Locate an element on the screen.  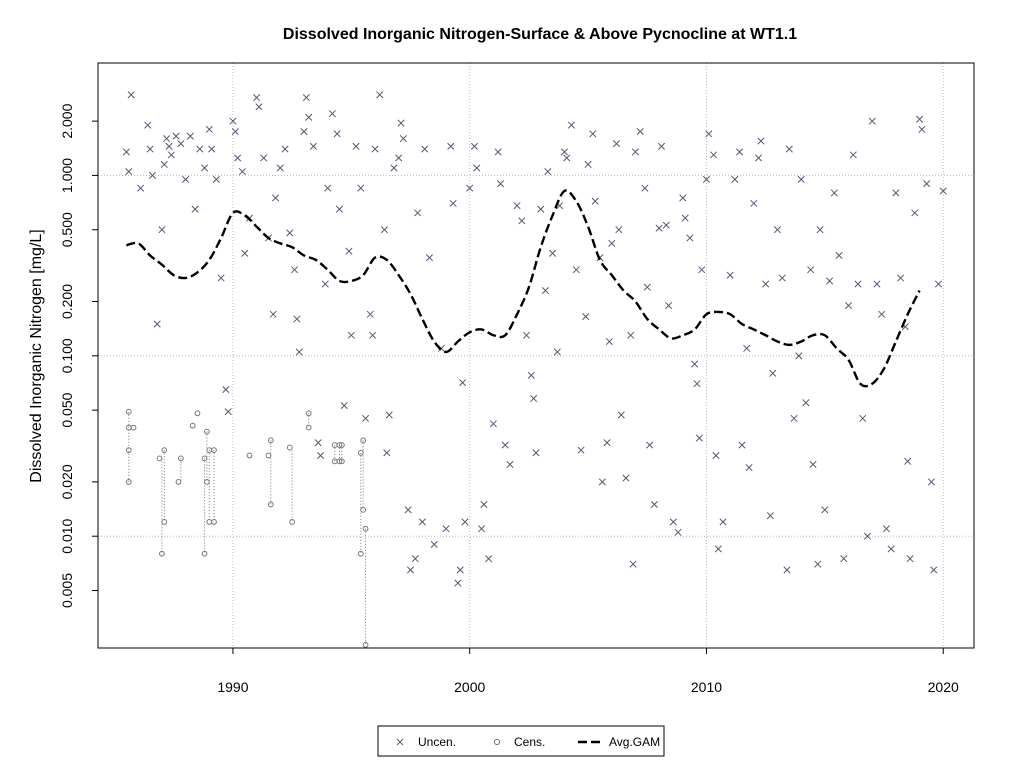
y-axis-label: Dissolved Inorganic Nitrogen [mg/L] is located at coordinates (36, 355).